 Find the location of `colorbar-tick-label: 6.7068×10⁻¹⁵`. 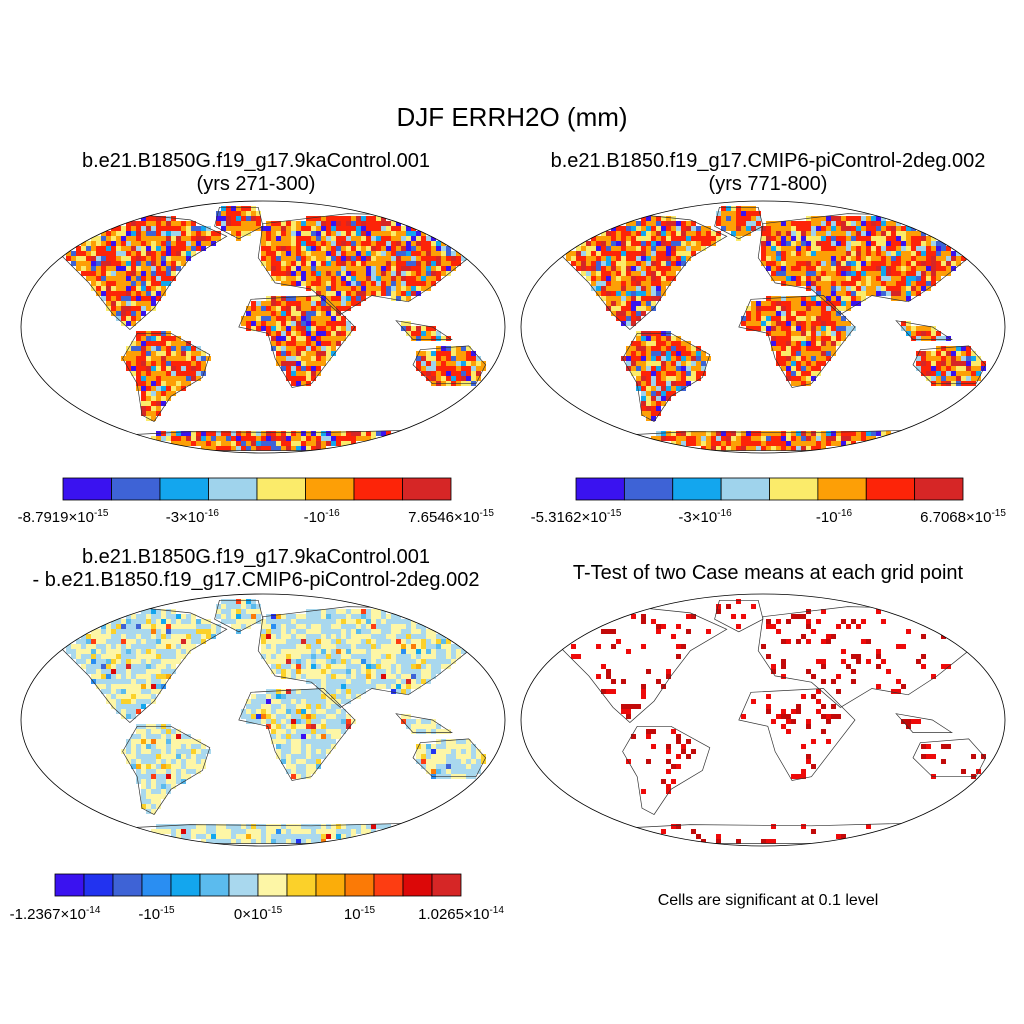

colorbar-tick-label: 6.7068×10⁻¹⁵ is located at coordinates (963, 517).